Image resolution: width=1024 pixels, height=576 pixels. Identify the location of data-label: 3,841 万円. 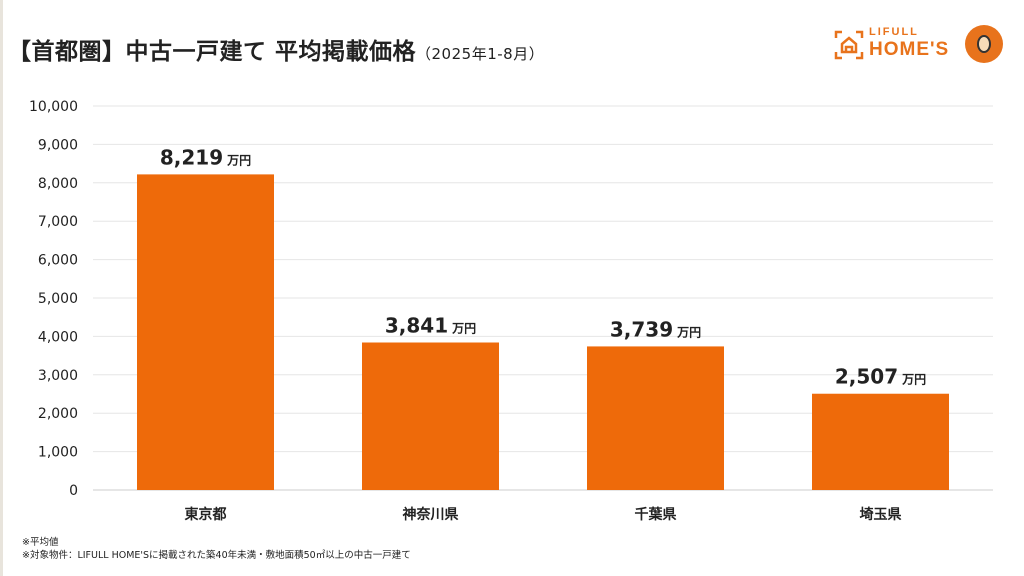
(430, 326).